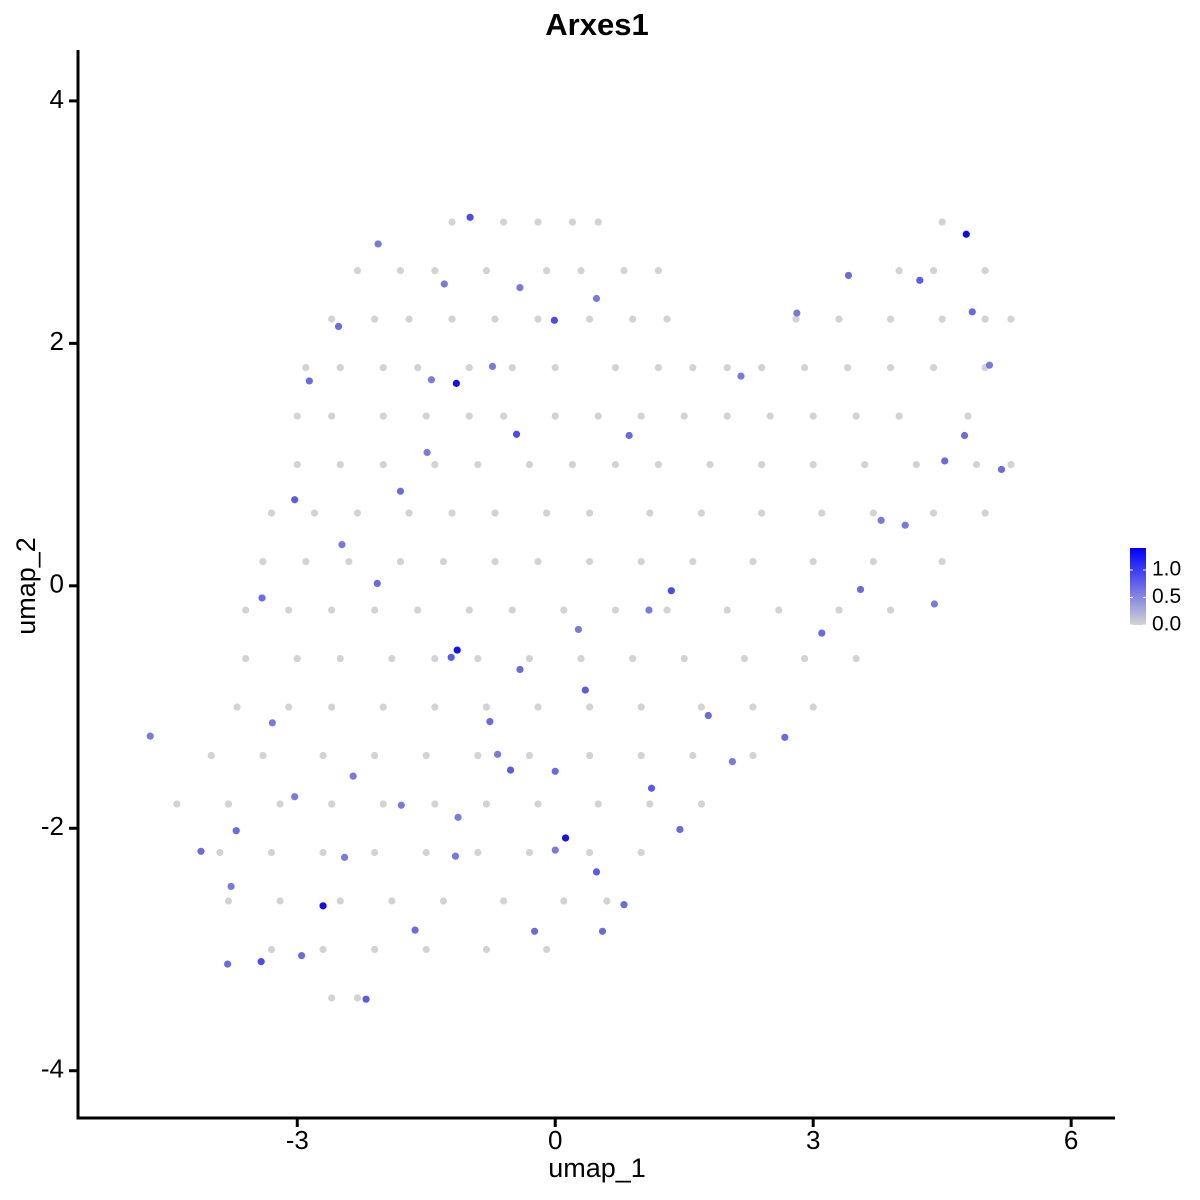 This screenshot has width=1200, height=1200. Describe the element at coordinates (52, 826) in the screenshot. I see `y-tick-label: -2` at that location.